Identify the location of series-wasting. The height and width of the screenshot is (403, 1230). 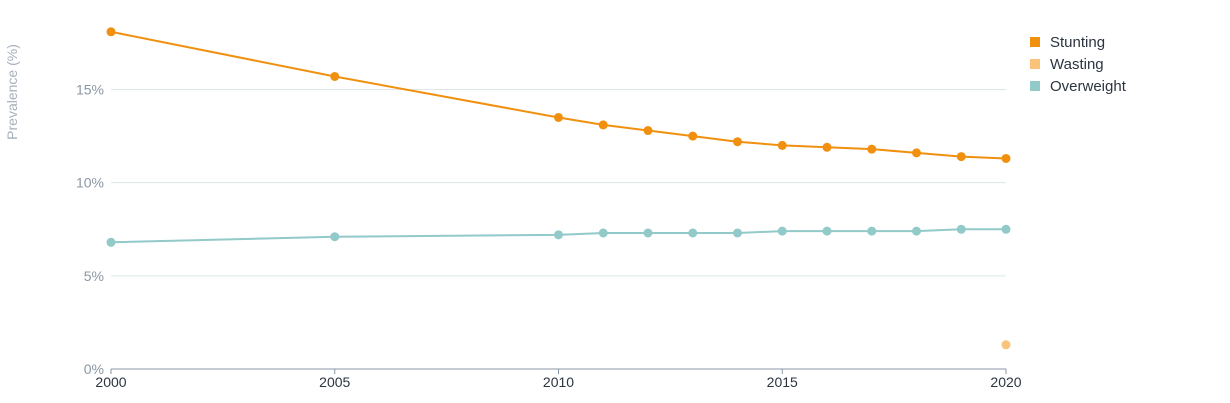
(1006, 345).